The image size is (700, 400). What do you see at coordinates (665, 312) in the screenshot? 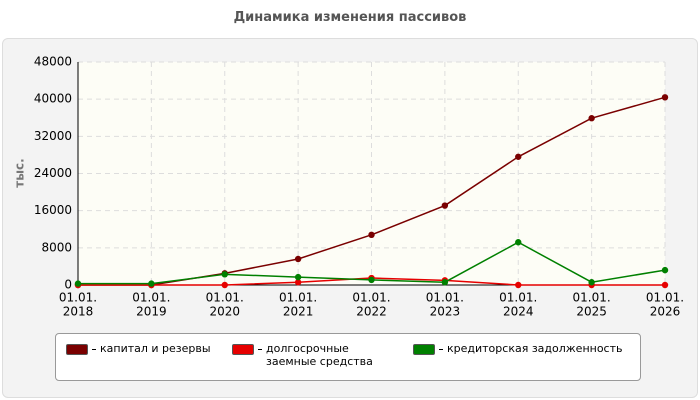
I see `x-tick-label: 2026` at bounding box center [665, 312].